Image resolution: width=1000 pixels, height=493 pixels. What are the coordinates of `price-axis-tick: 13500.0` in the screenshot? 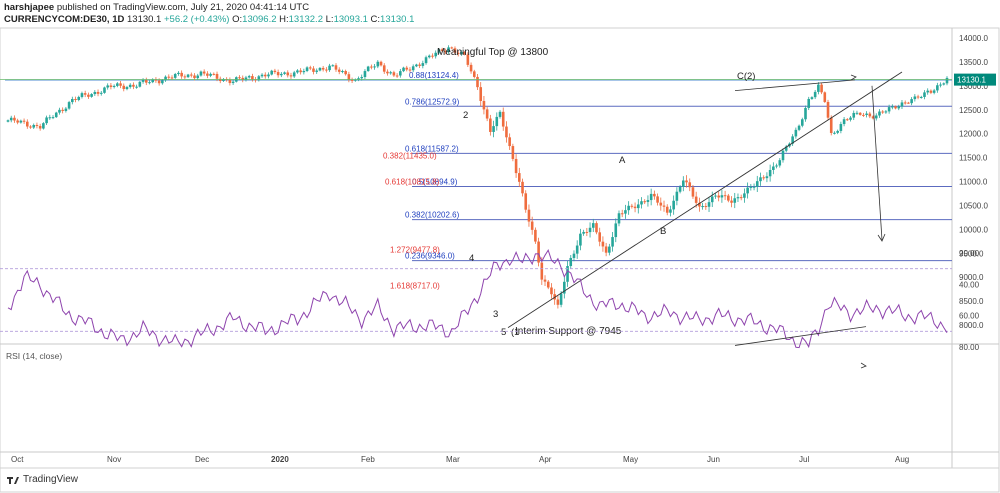 It's located at (973, 62).